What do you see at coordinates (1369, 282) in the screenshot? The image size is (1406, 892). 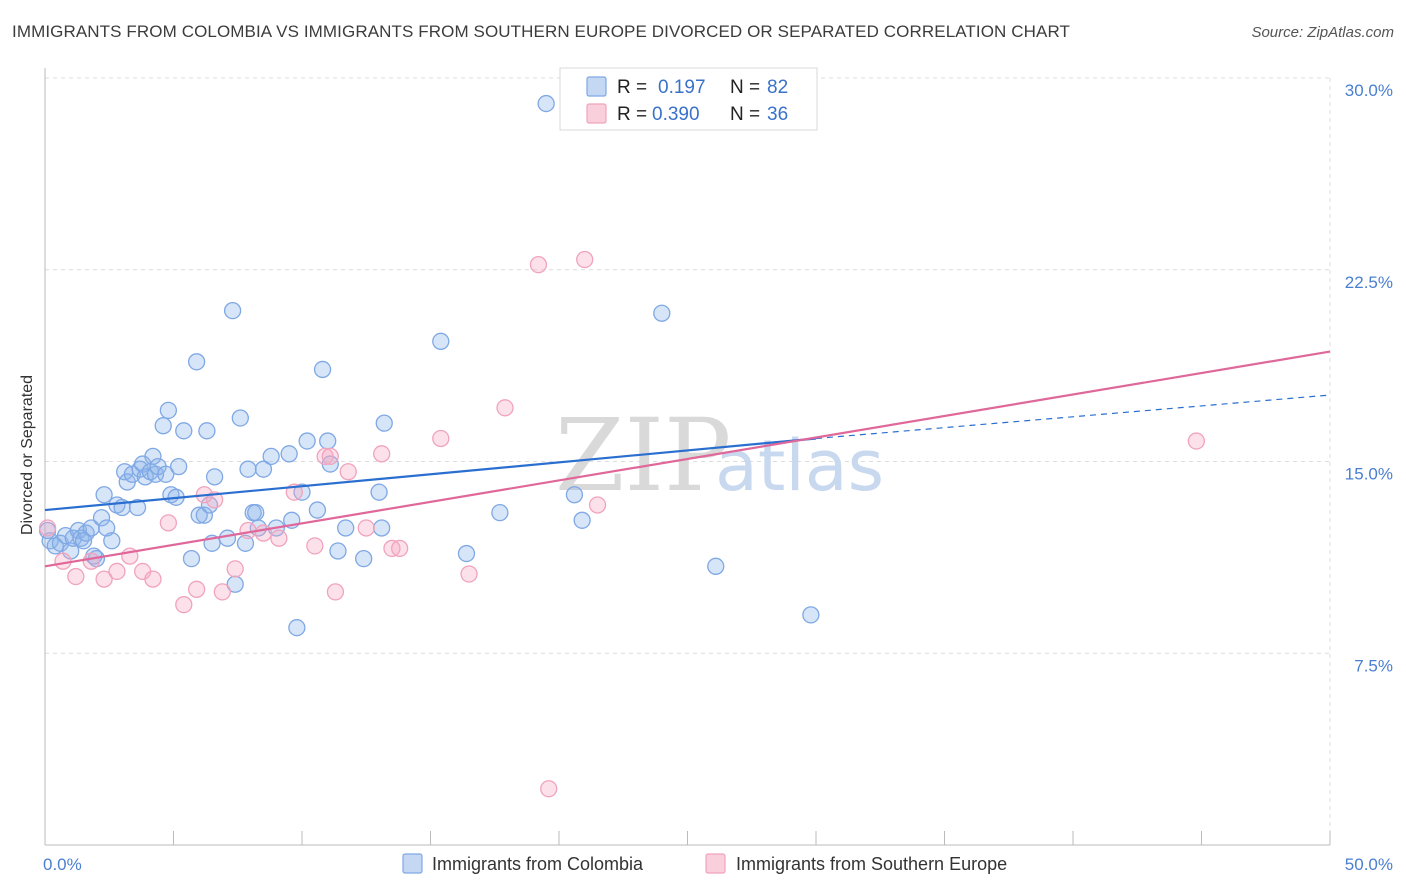 I see `y-tick-label: 22.5%` at bounding box center [1369, 282].